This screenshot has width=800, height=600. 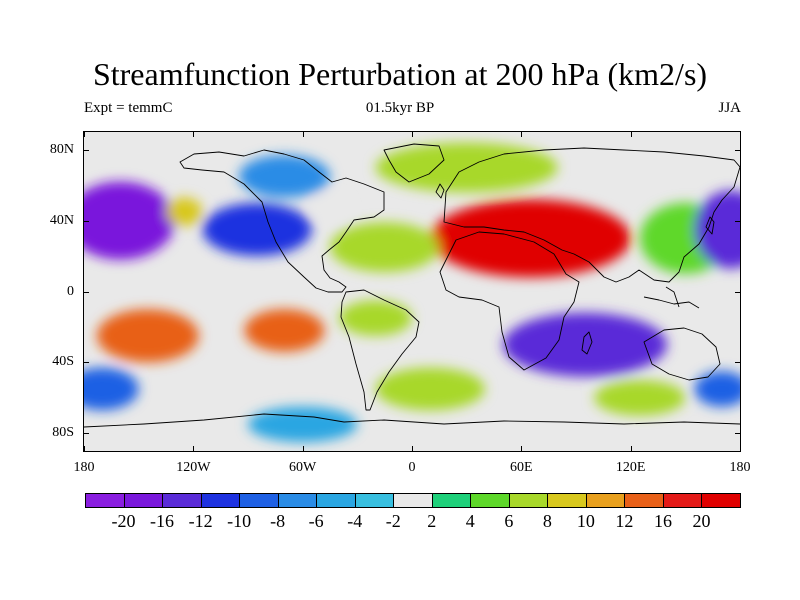 I want to click on contour-atlantic-ridge, so click(x=385, y=247).